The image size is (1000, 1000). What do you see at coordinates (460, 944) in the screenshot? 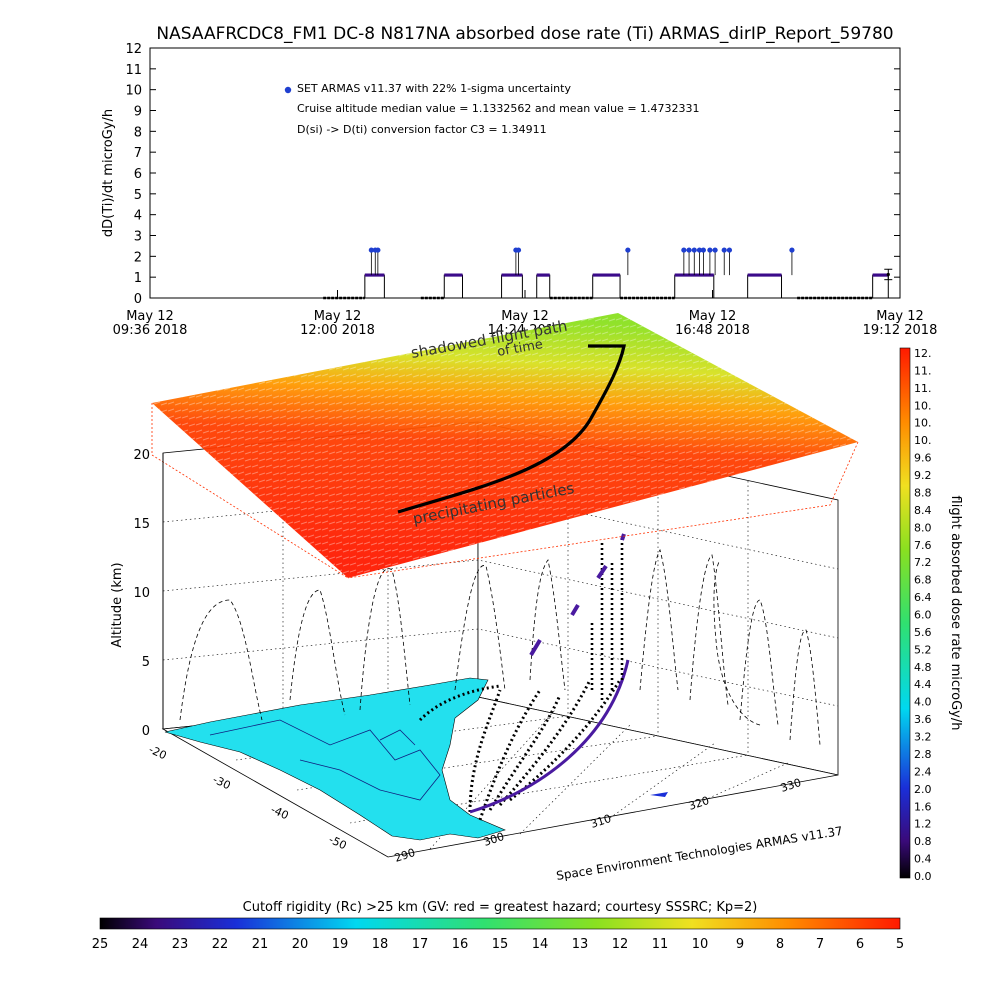
I see `rigidity-tick-label: 16` at bounding box center [460, 944].